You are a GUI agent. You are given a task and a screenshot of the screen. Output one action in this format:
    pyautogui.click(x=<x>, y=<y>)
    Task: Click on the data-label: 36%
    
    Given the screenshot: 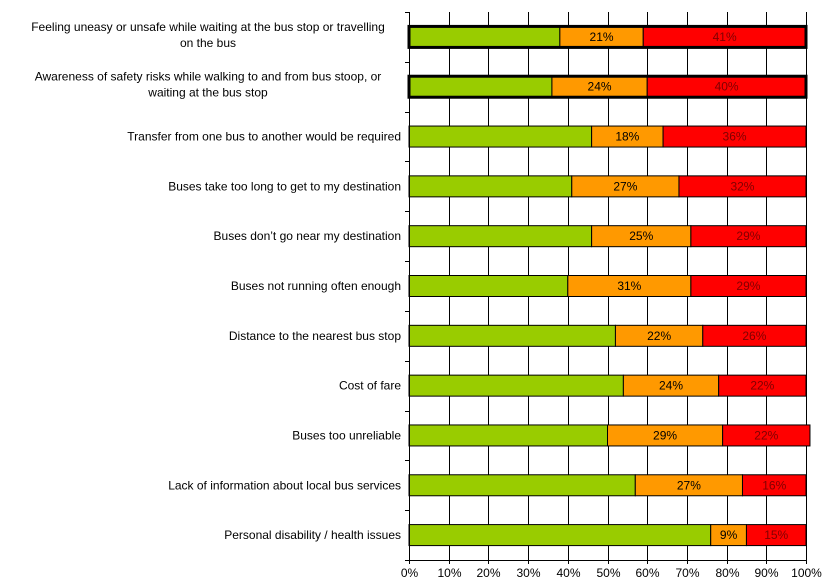 What is the action you would take?
    pyautogui.click(x=735, y=137)
    